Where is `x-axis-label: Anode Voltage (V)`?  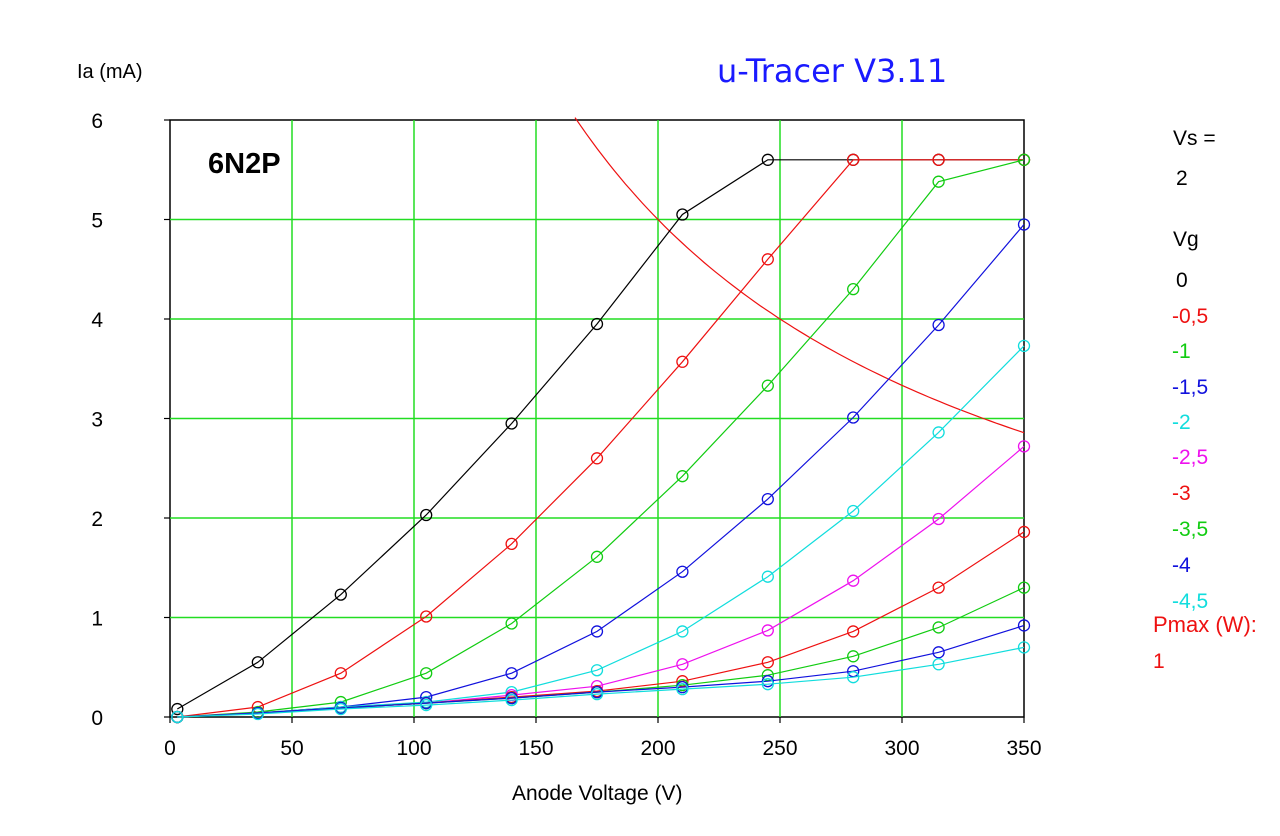
x-axis-label: Anode Voltage (V) is located at coordinates (597, 793).